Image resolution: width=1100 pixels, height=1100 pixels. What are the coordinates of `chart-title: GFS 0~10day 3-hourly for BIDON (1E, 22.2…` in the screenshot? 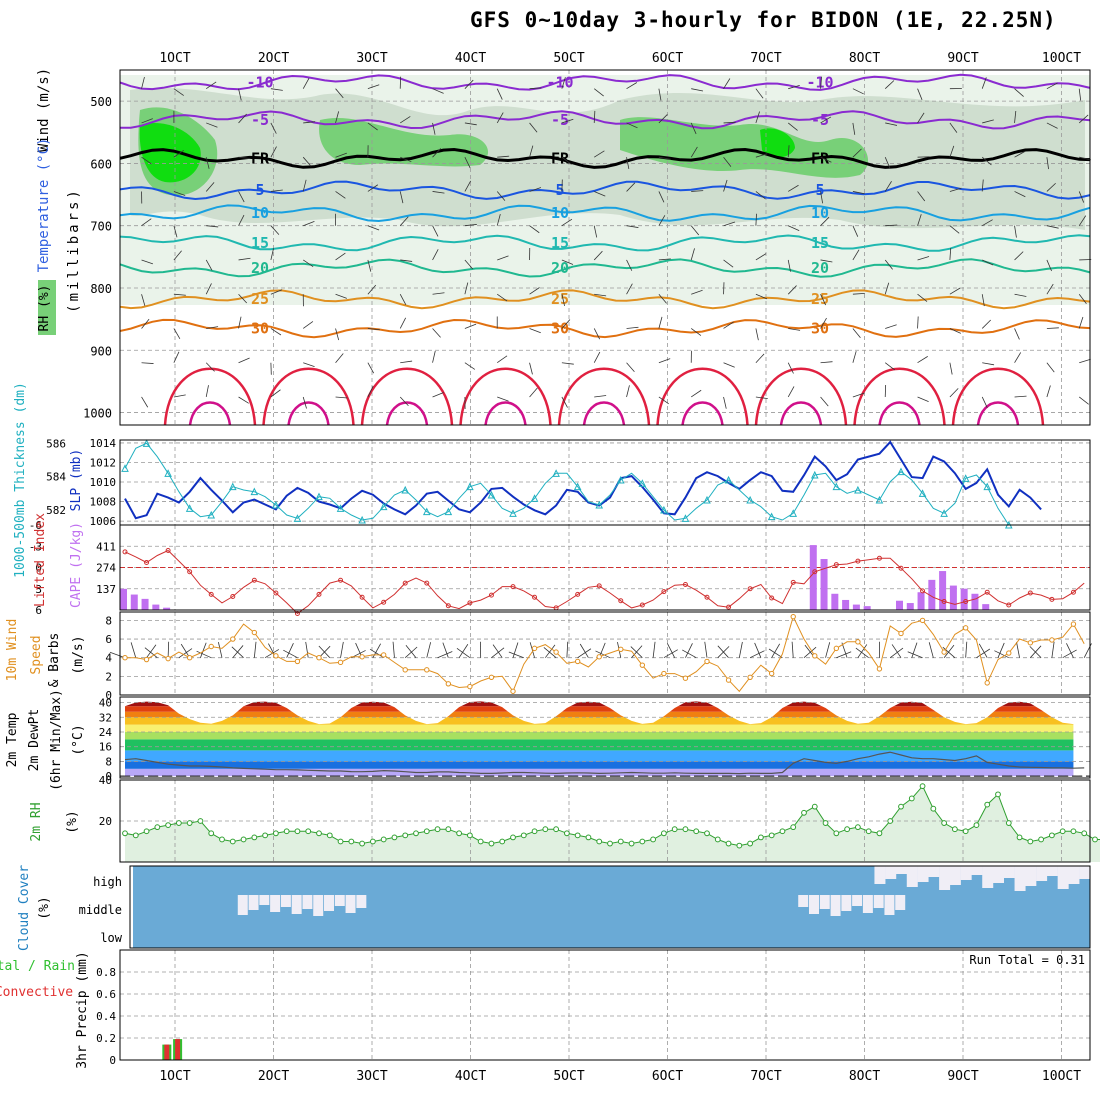 It's located at (763, 20).